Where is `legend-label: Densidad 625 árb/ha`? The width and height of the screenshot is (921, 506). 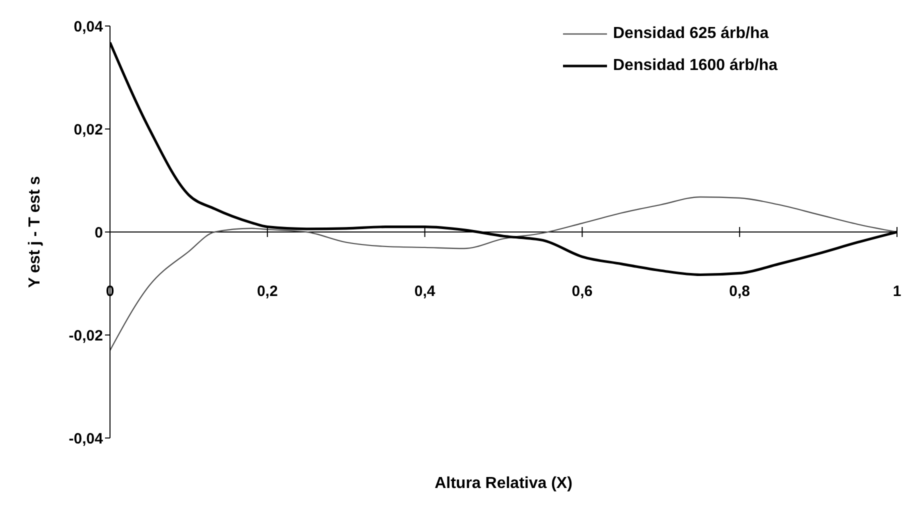 legend-label: Densidad 625 árb/ha is located at coordinates (691, 34).